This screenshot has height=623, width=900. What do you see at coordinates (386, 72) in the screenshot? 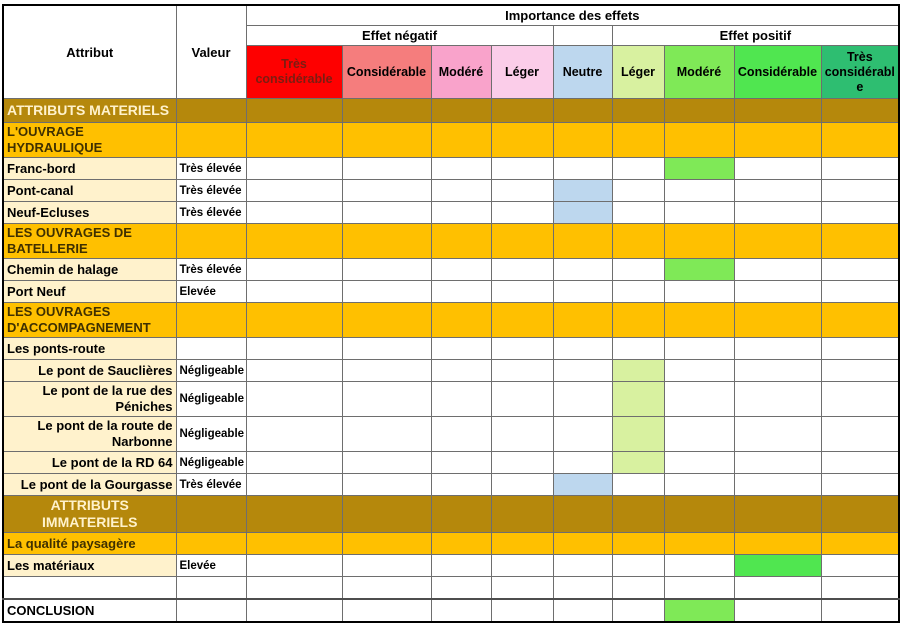
I see `effect-col-header-2-negatif: Considérable` at bounding box center [386, 72].